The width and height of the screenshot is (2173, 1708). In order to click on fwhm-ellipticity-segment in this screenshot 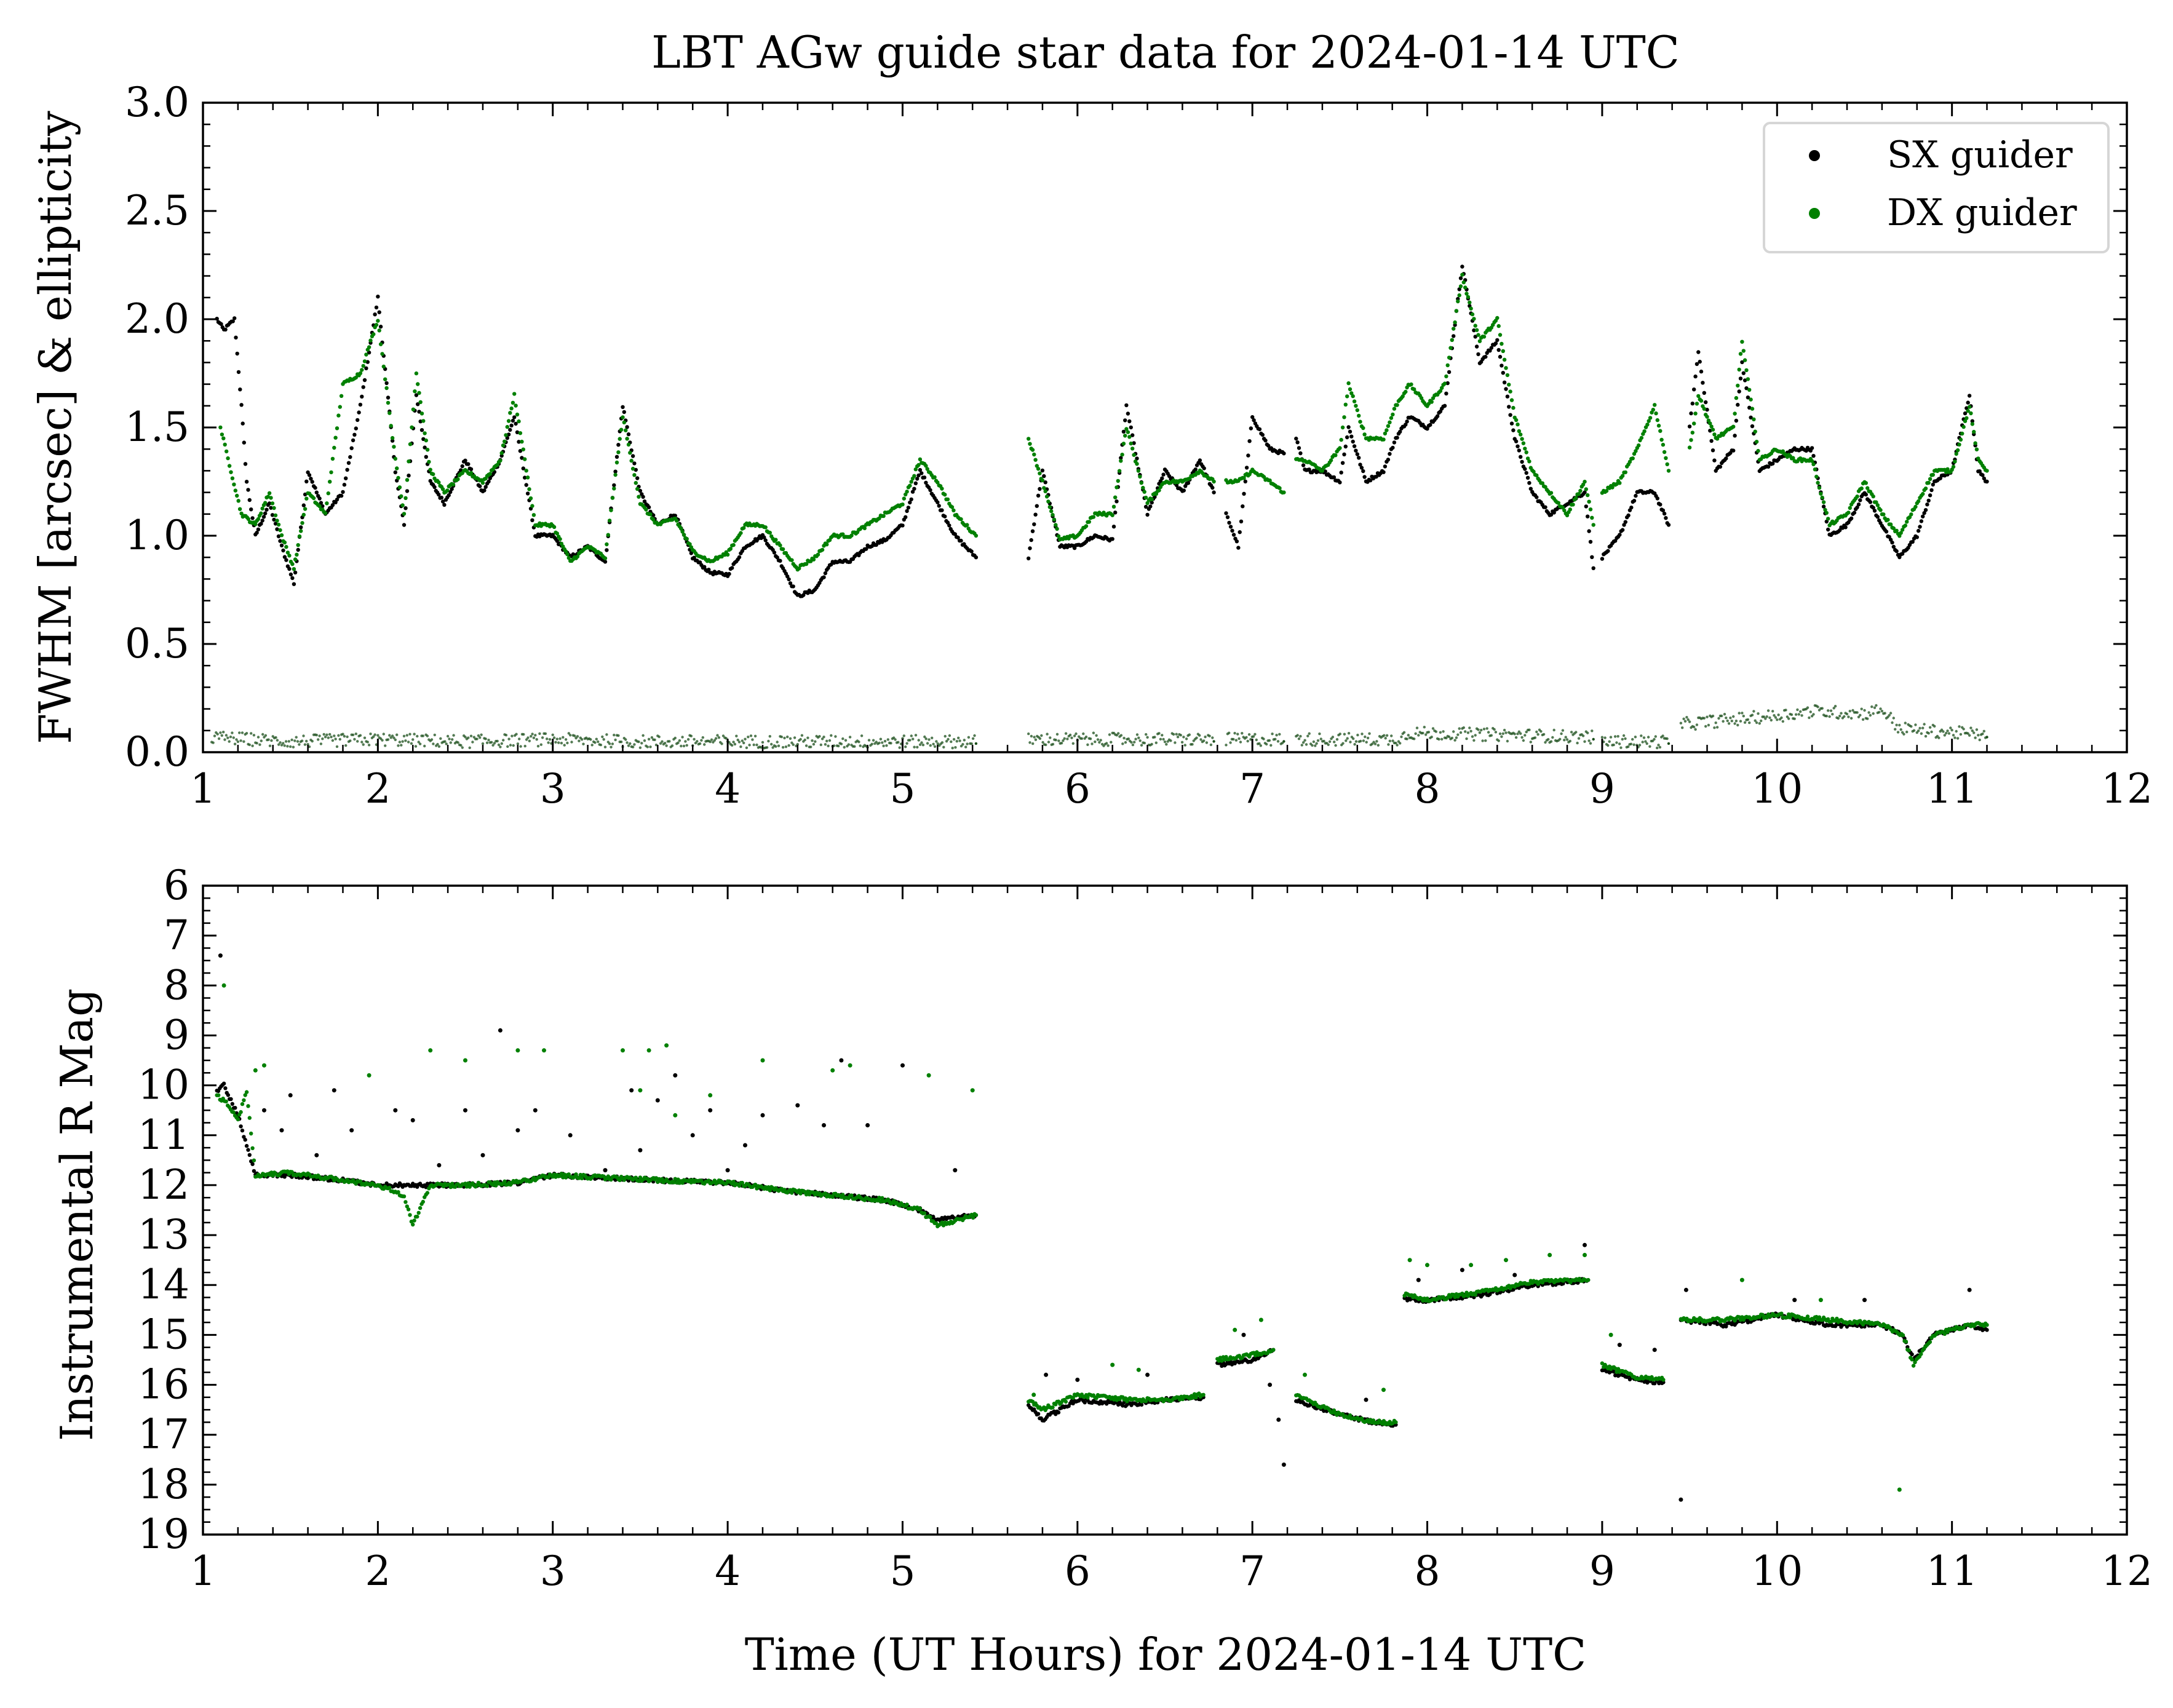, I will do `click(1833, 723)`.